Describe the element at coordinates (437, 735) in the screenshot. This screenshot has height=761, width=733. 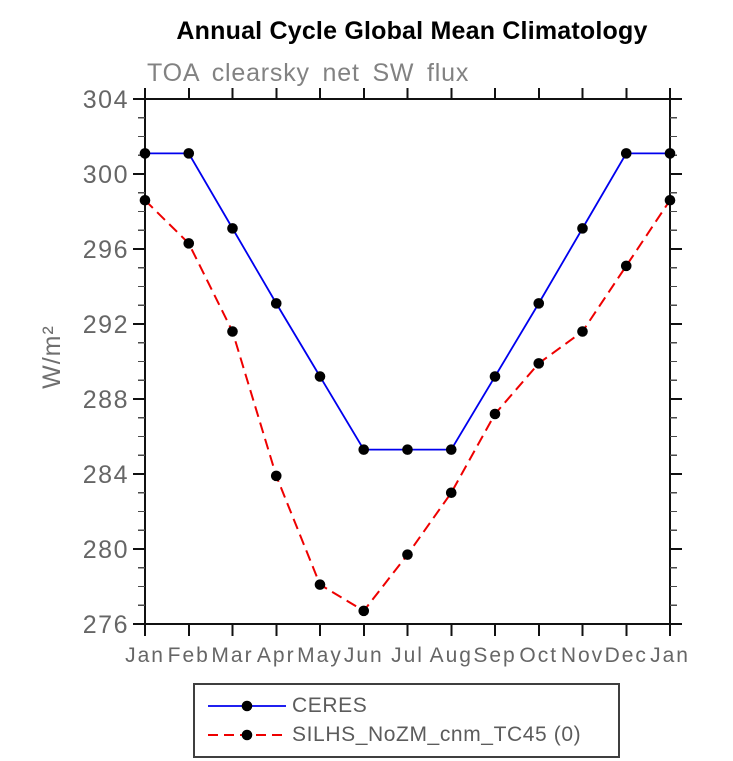
I see `legend-label-silhs: SILHS_NoZM_cnm_TC45 (0)` at that location.